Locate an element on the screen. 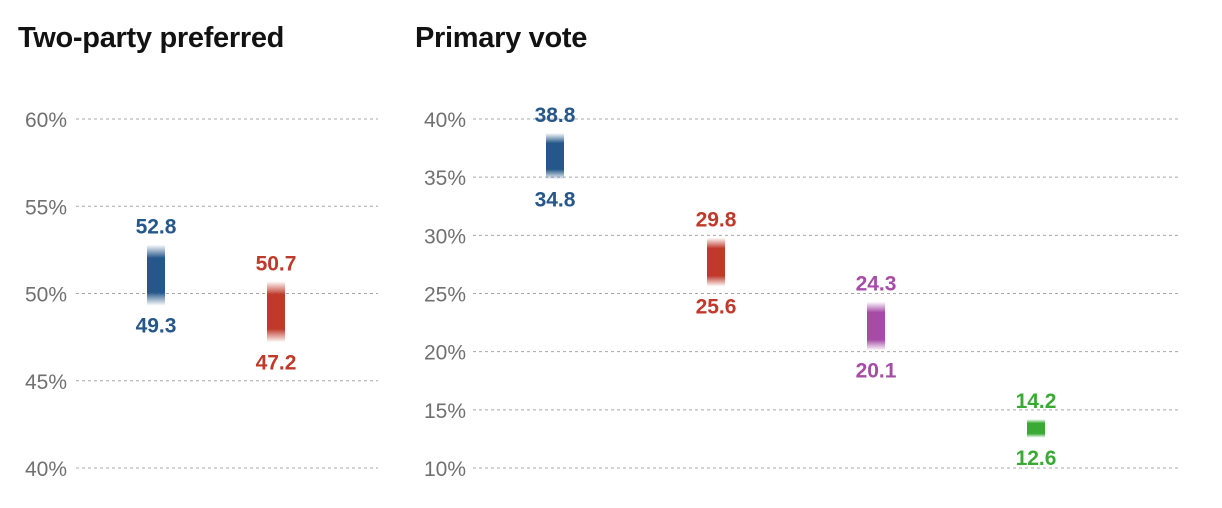 The width and height of the screenshot is (1222, 508). y-tick-label: 25% is located at coordinates (445, 295).